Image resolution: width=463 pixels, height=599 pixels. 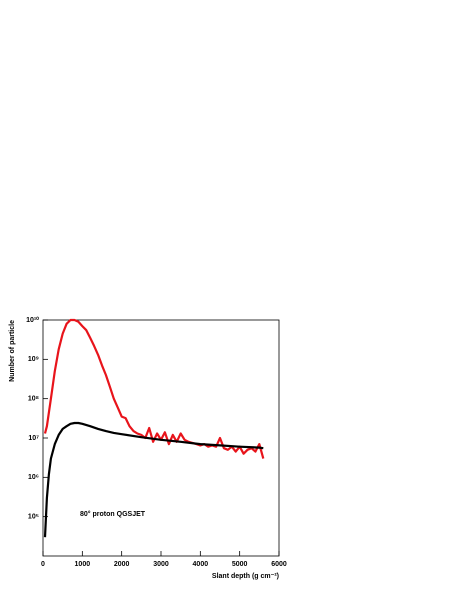 I want to click on y-tick-label: 10⁶, so click(x=33, y=477).